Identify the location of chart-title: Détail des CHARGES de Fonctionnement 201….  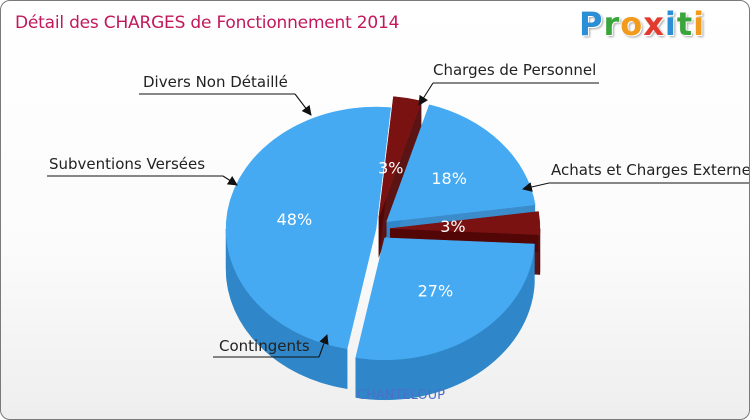
(207, 23).